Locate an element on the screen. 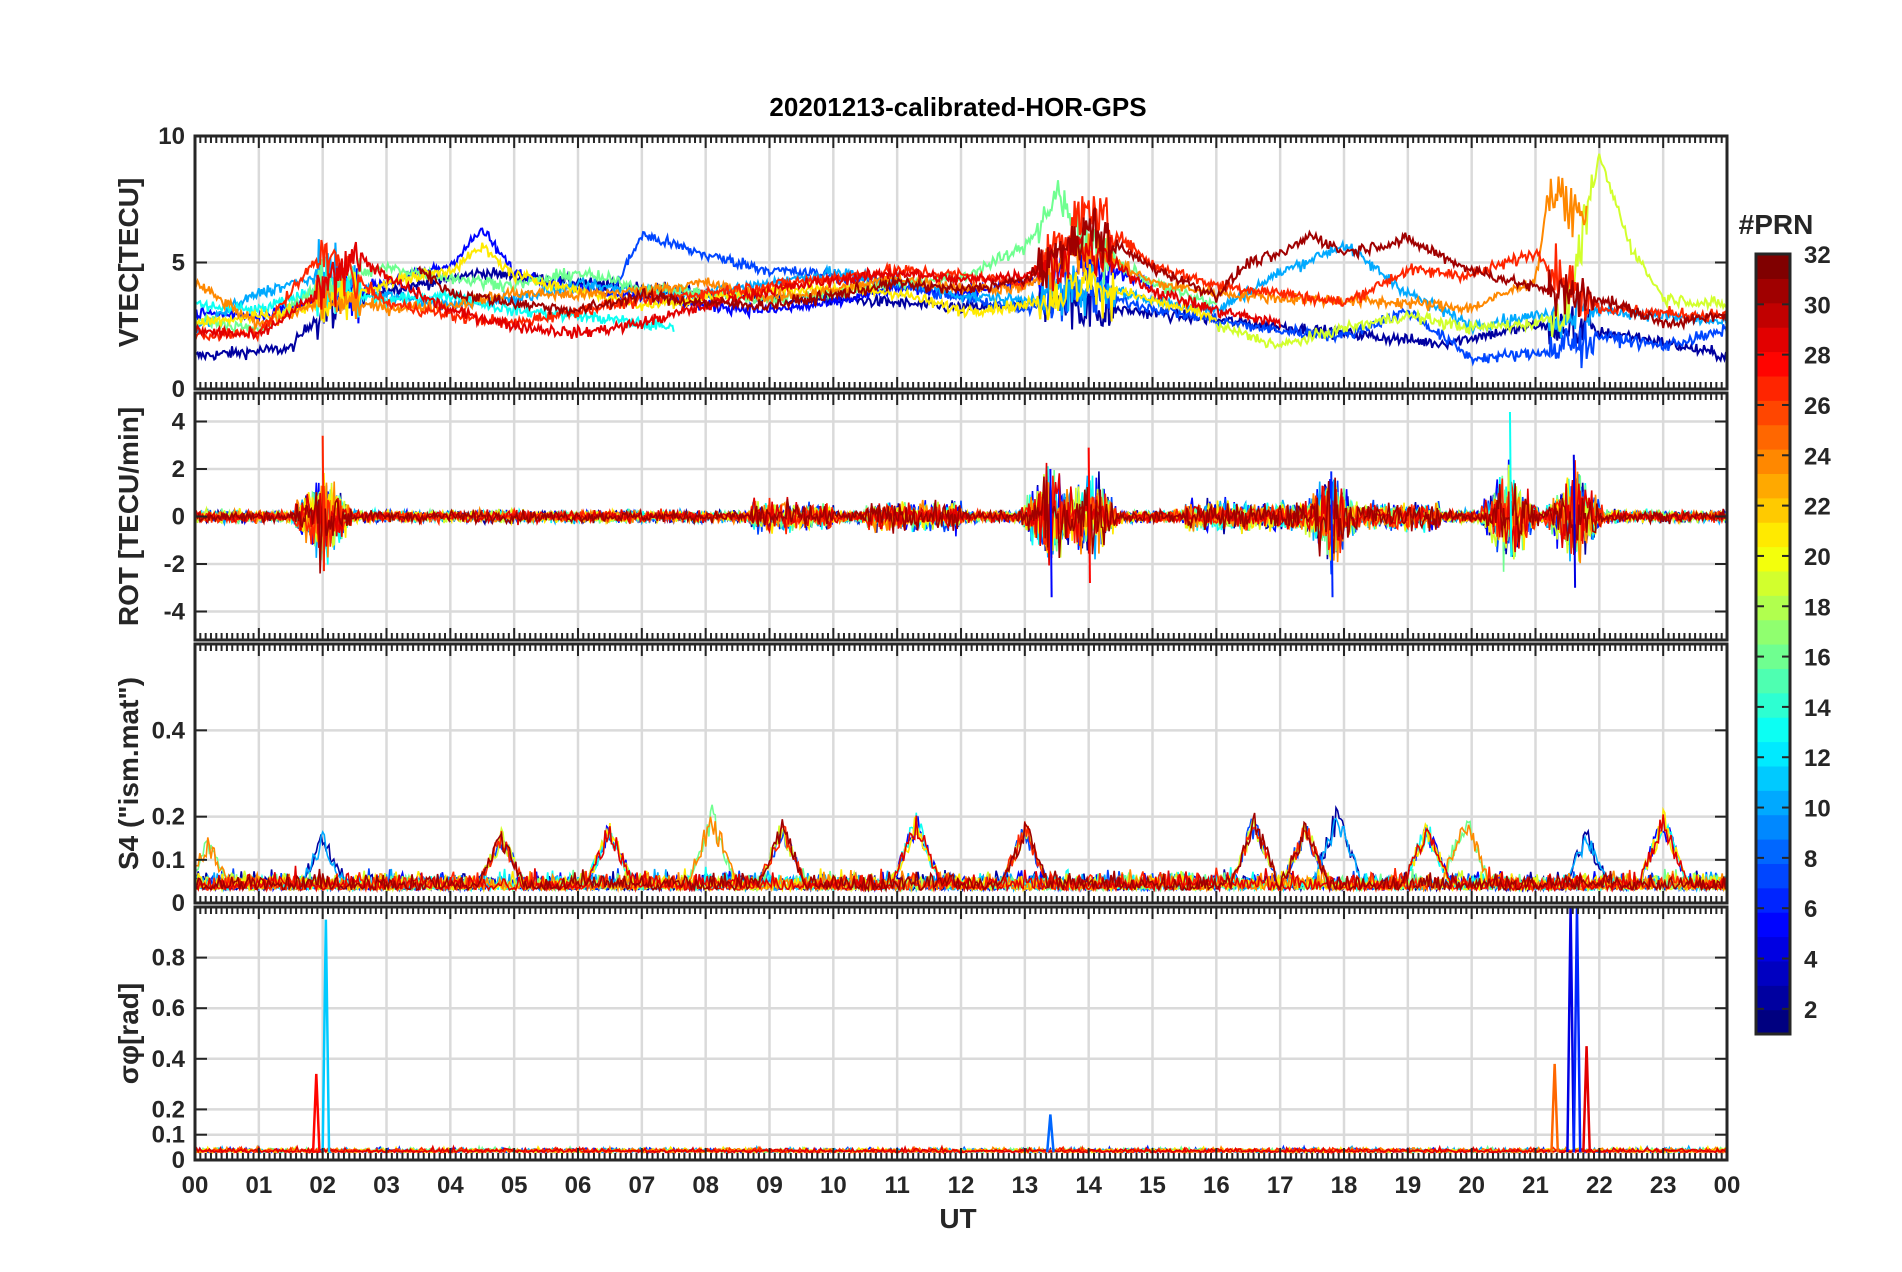  x-tick-label: 01 is located at coordinates (258, 1185).